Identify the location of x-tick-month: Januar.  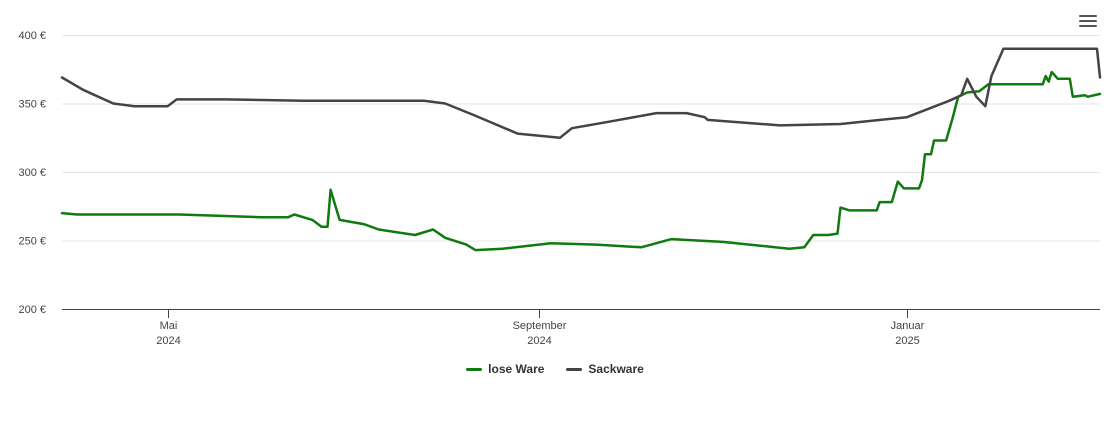
(908, 326).